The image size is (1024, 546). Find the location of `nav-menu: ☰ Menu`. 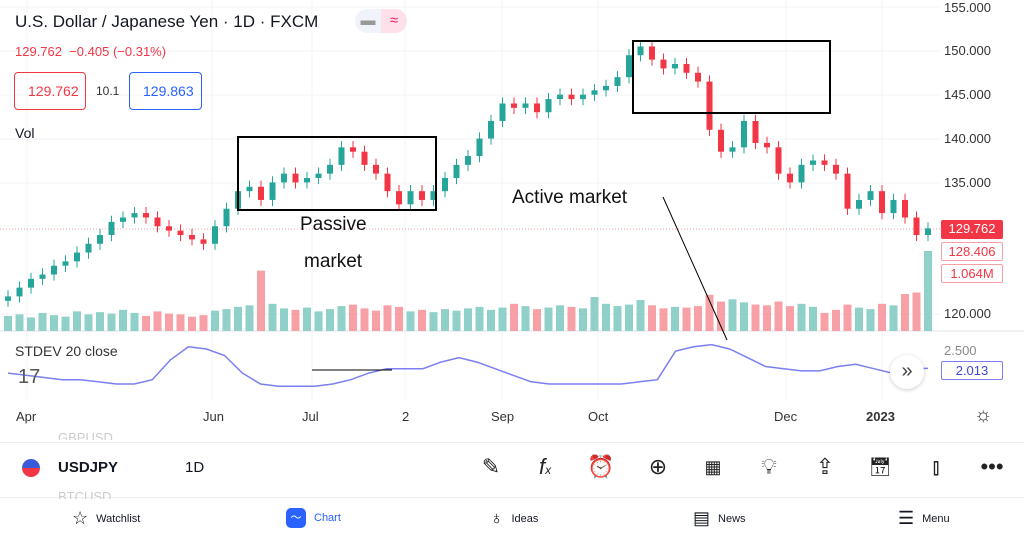

nav-menu: ☰ Menu is located at coordinates (924, 518).